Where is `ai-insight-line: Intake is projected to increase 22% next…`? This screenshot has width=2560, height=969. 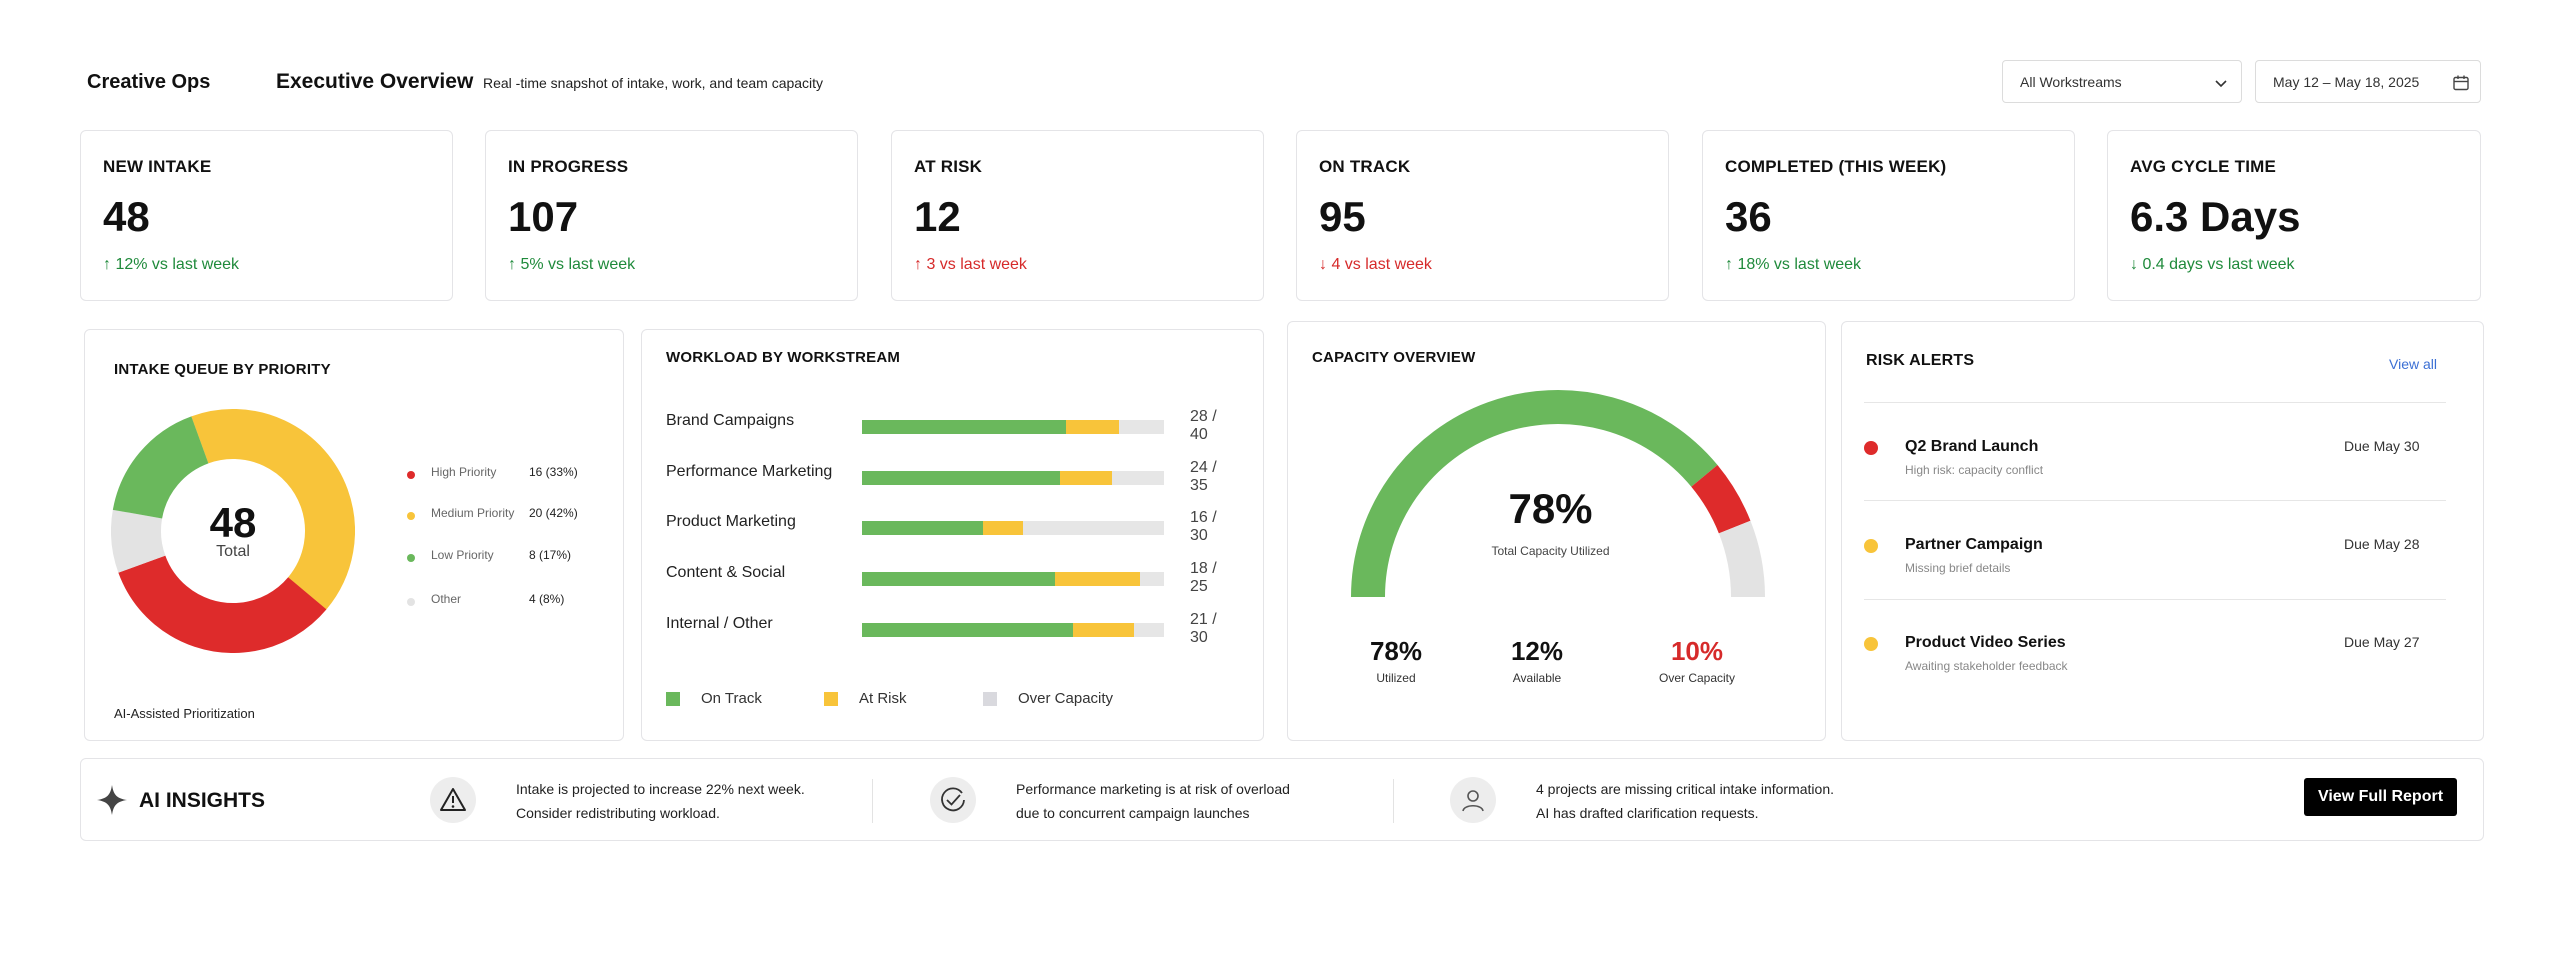 ai-insight-line: Intake is projected to increase 22% next… is located at coordinates (660, 789).